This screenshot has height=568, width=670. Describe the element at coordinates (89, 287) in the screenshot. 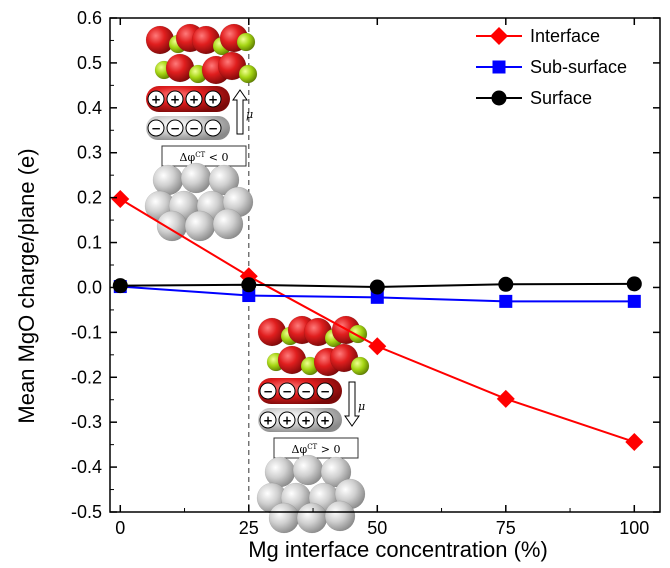

I see `y-tick-label: 0.0` at that location.